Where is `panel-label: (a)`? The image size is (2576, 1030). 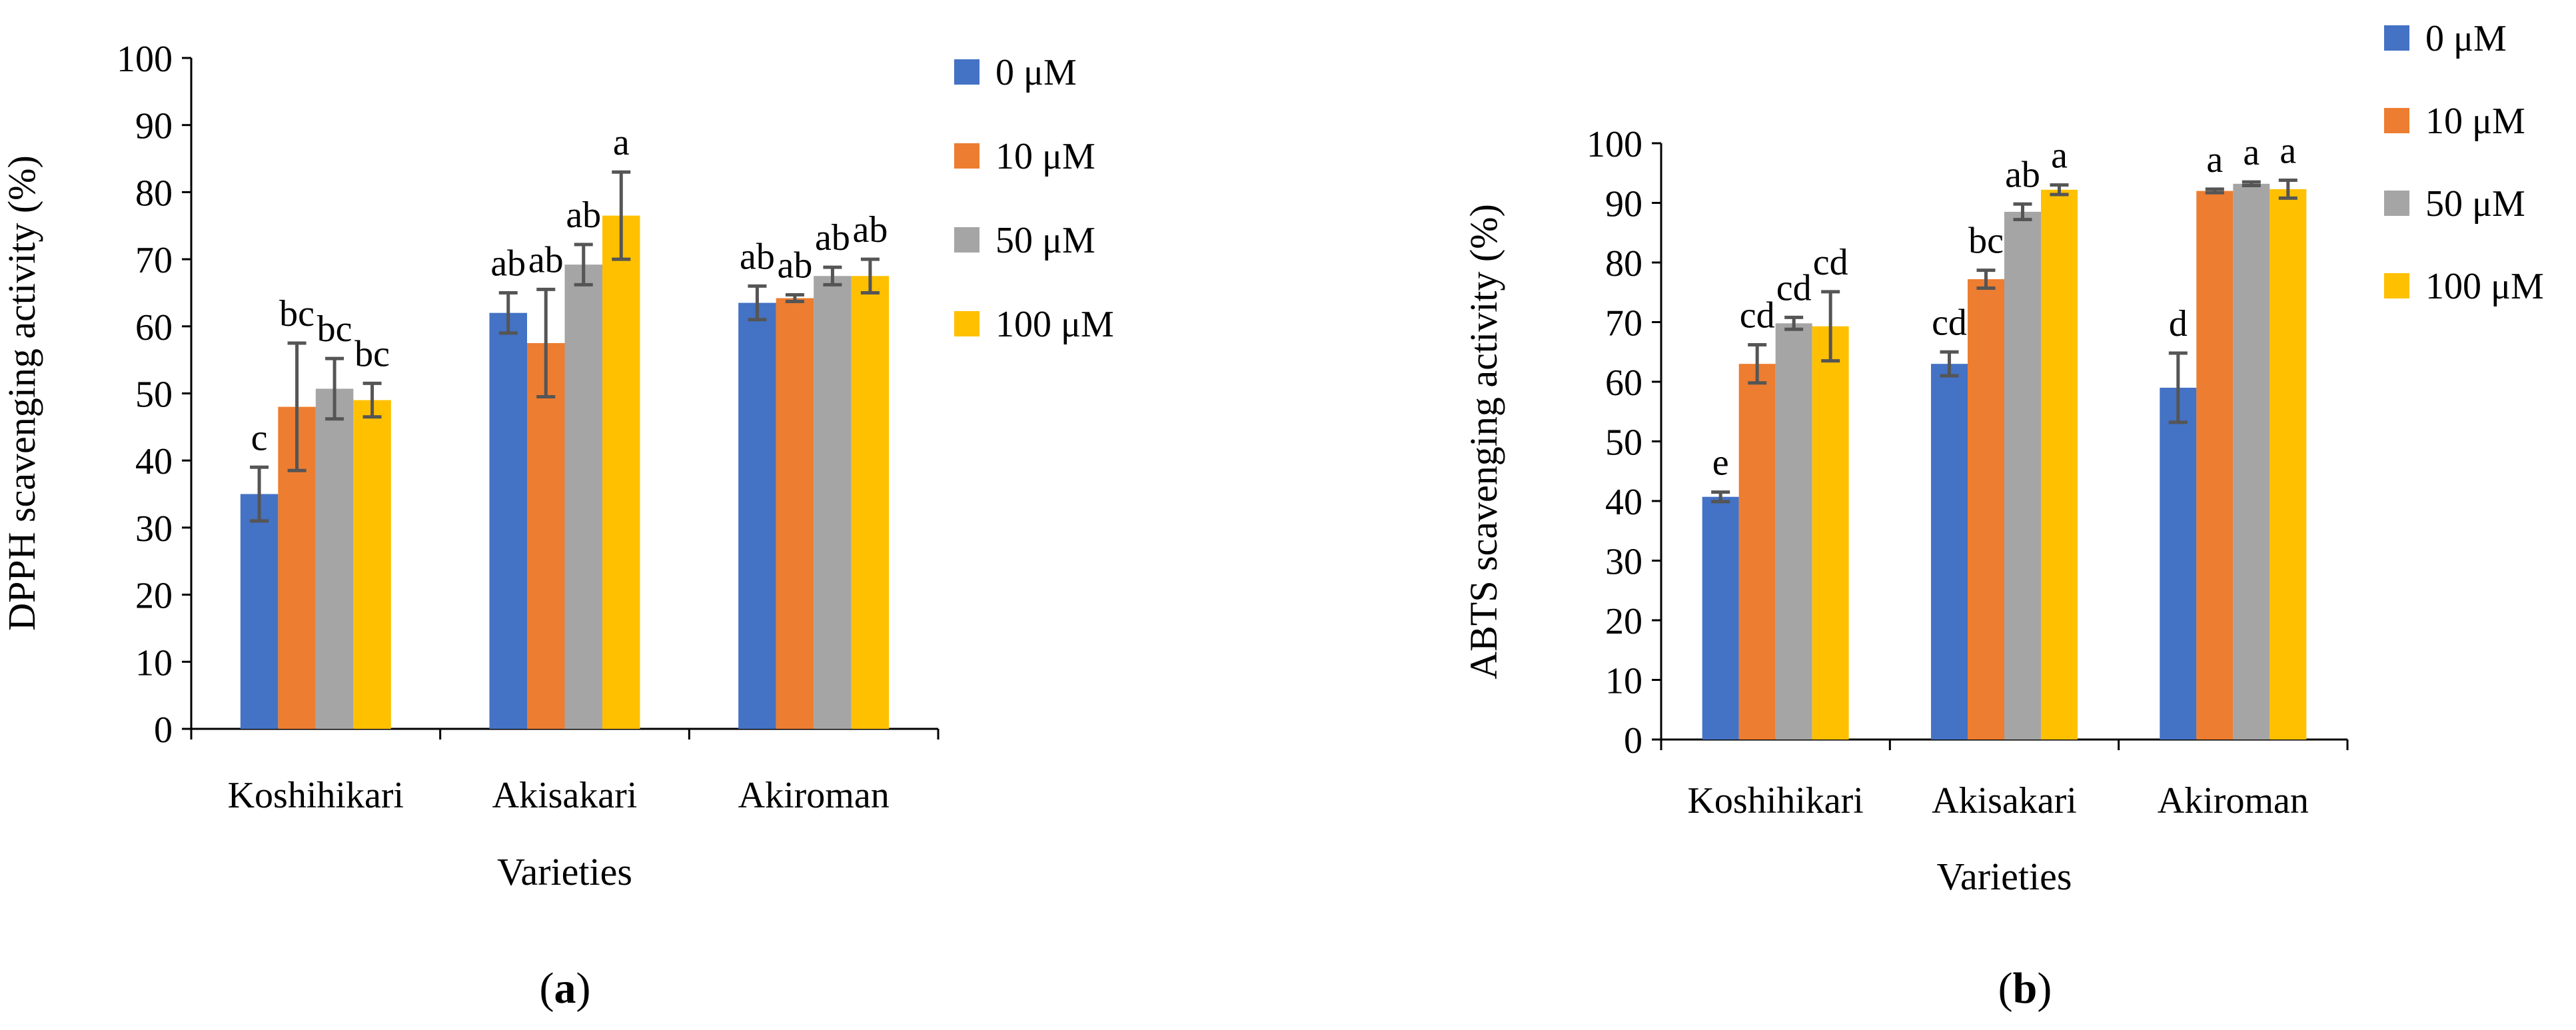 panel-label: (a) is located at coordinates (566, 988).